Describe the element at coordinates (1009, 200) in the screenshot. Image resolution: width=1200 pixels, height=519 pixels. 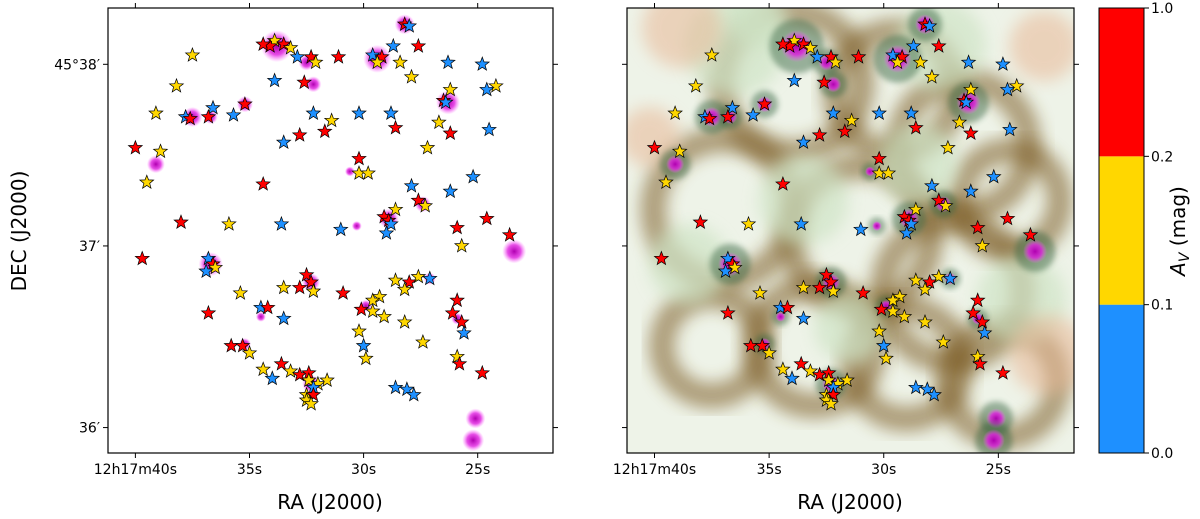
I see `dust-ring` at that location.